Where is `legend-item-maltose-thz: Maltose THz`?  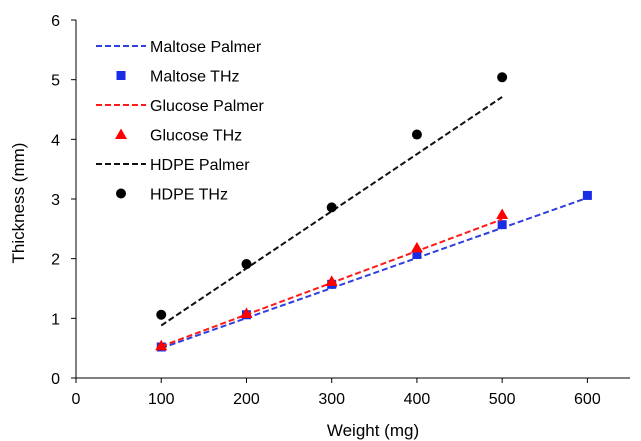
legend-item-maltose-thz: Maltose THz is located at coordinates (178, 77).